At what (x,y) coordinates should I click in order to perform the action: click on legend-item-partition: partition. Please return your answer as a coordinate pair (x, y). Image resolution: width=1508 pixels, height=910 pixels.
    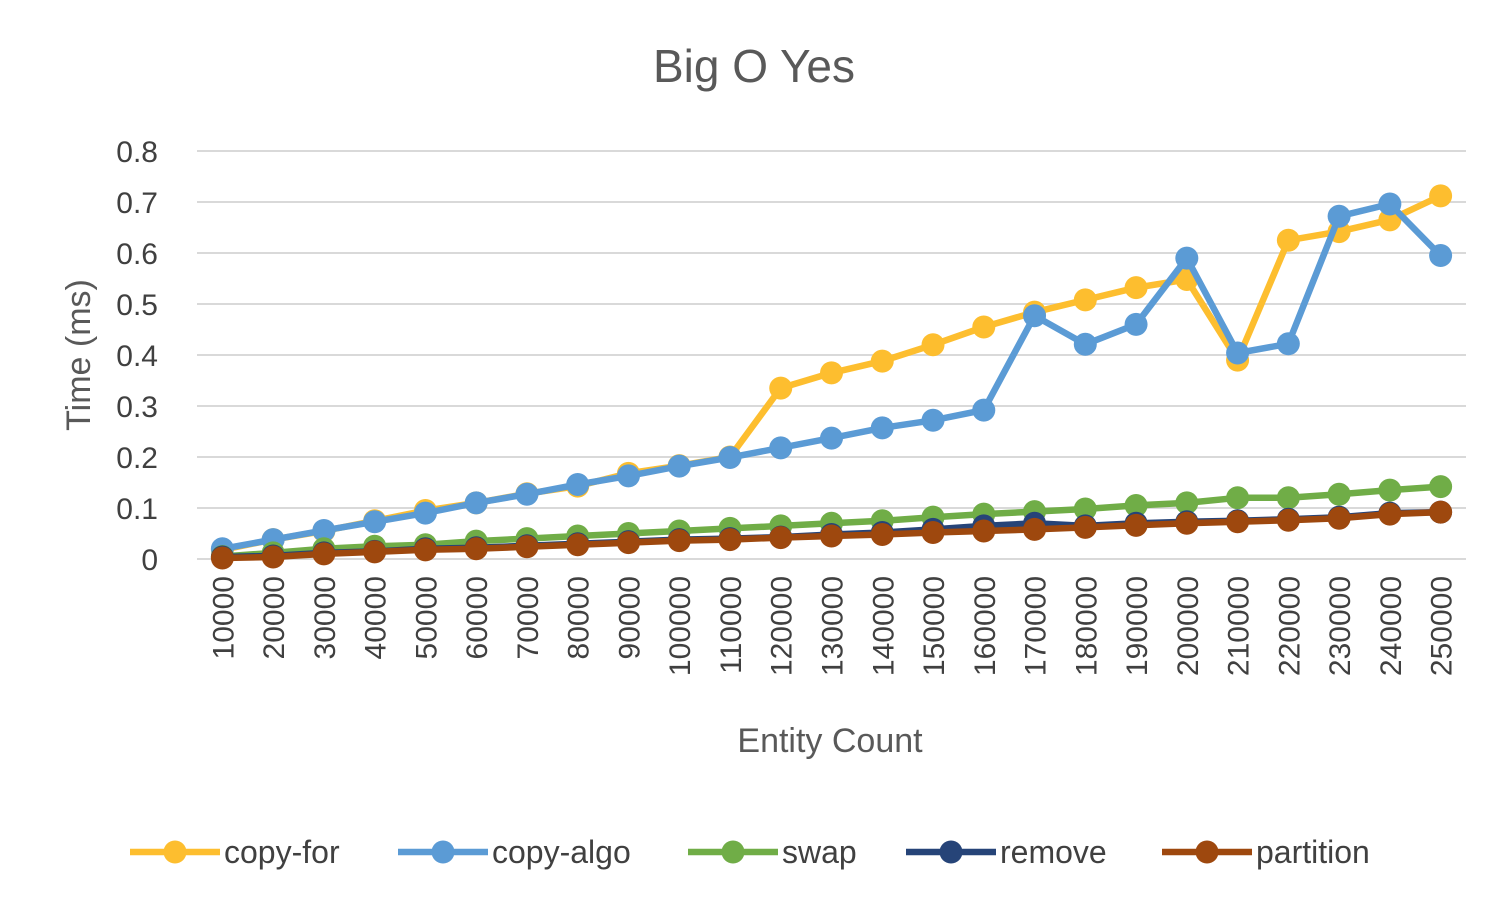
    Looking at the image, I should click on (1266, 852).